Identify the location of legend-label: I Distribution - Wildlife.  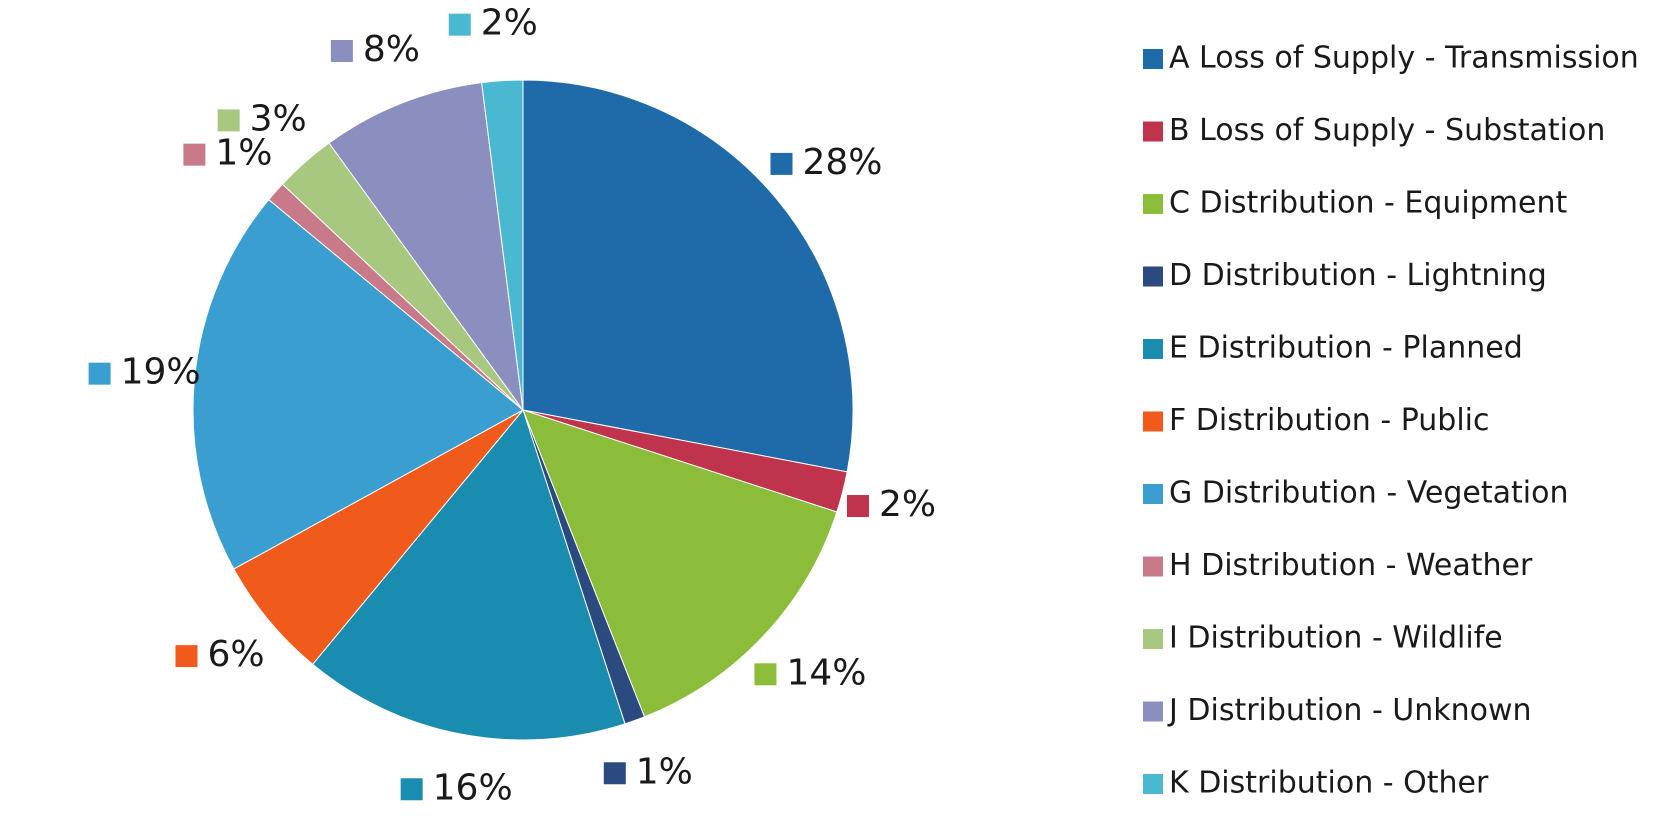
(1336, 638).